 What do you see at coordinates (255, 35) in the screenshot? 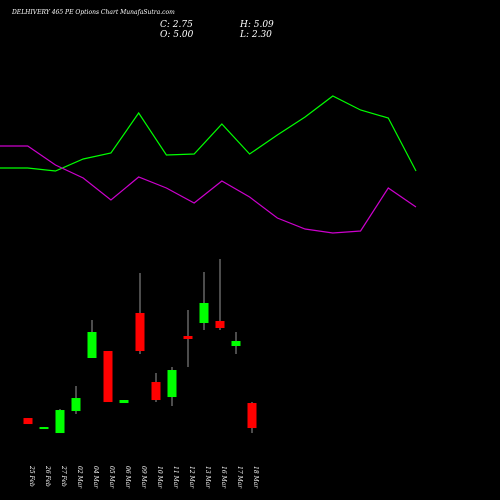
I see `header-low: L: 2.30` at bounding box center [255, 35].